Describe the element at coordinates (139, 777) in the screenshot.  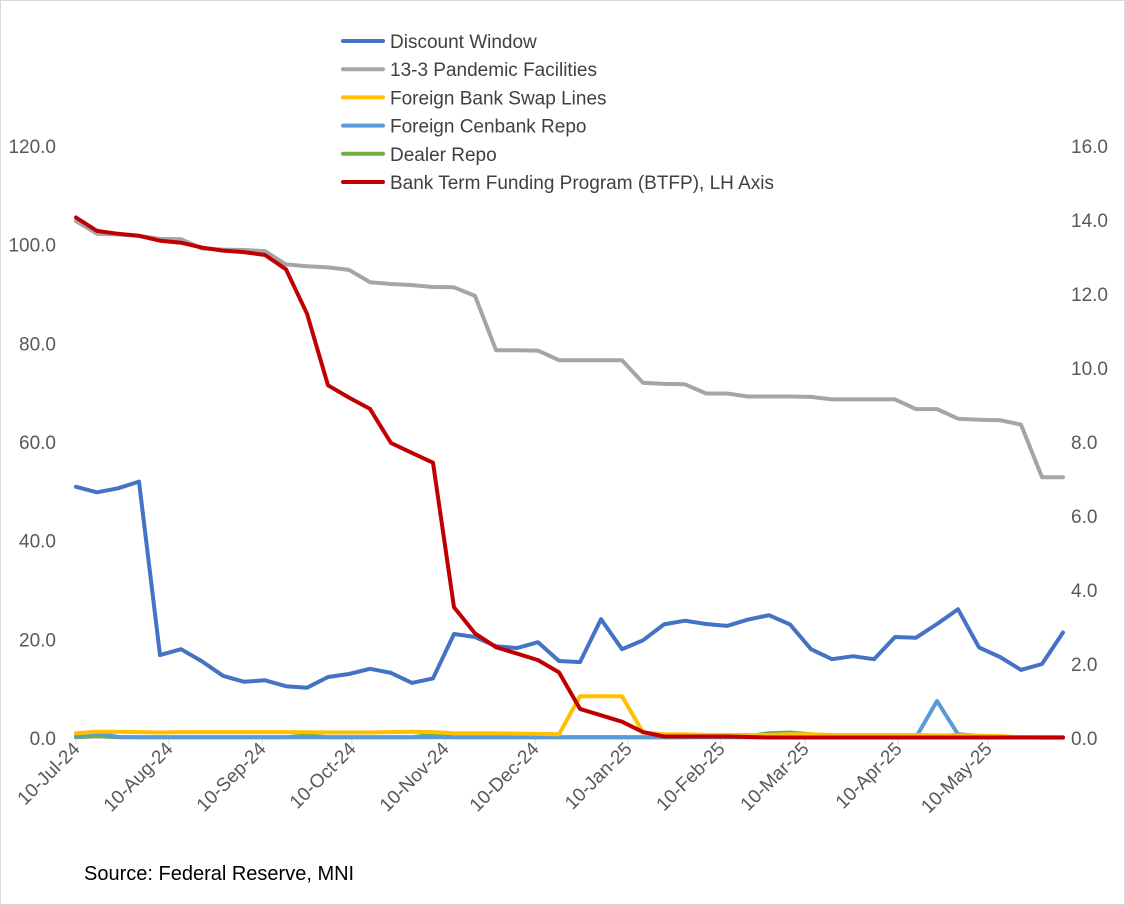
I see `x-tick-label: 10-Aug-24` at that location.